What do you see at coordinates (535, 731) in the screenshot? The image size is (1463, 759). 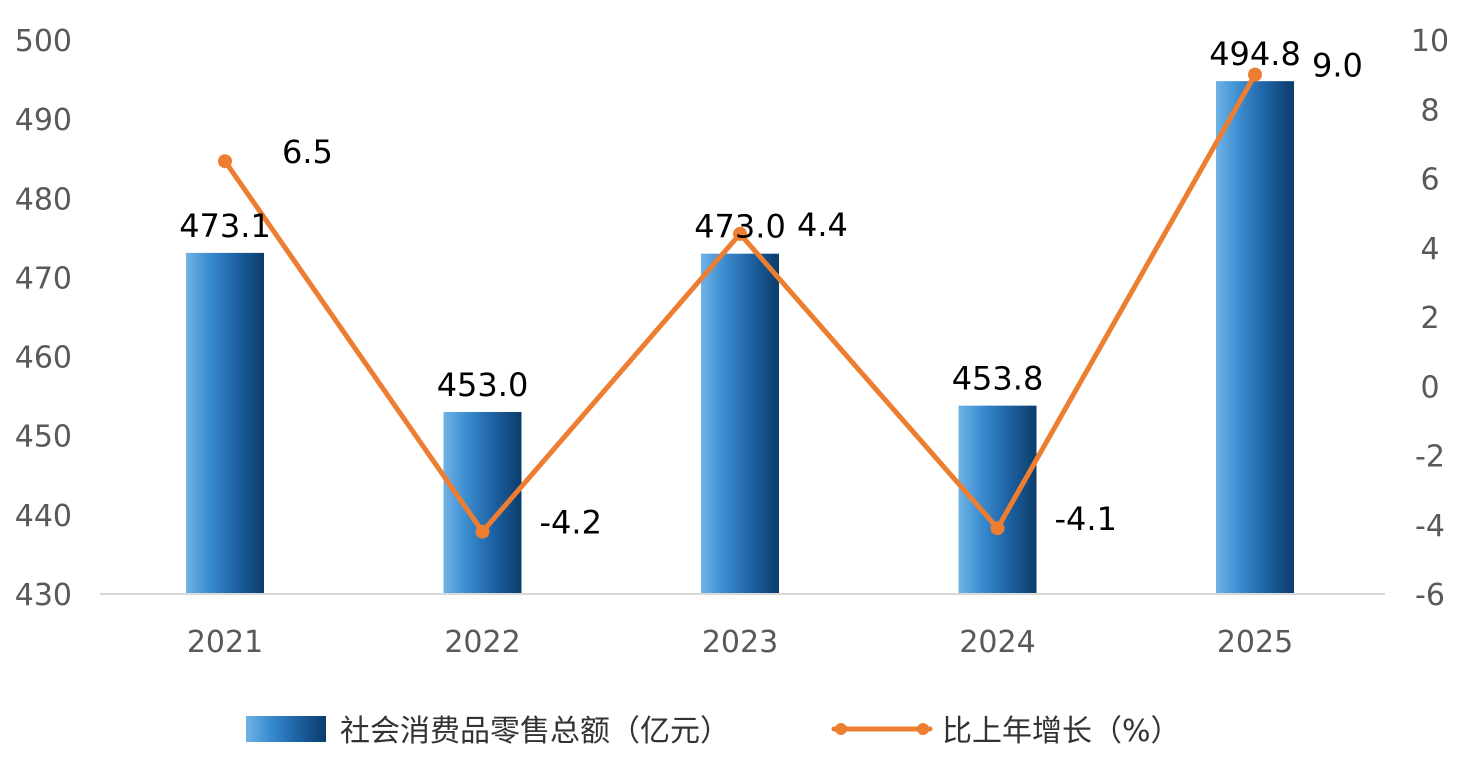 I see `legend-bar-label: 社会消费品零售总额（亿元）` at bounding box center [535, 731].